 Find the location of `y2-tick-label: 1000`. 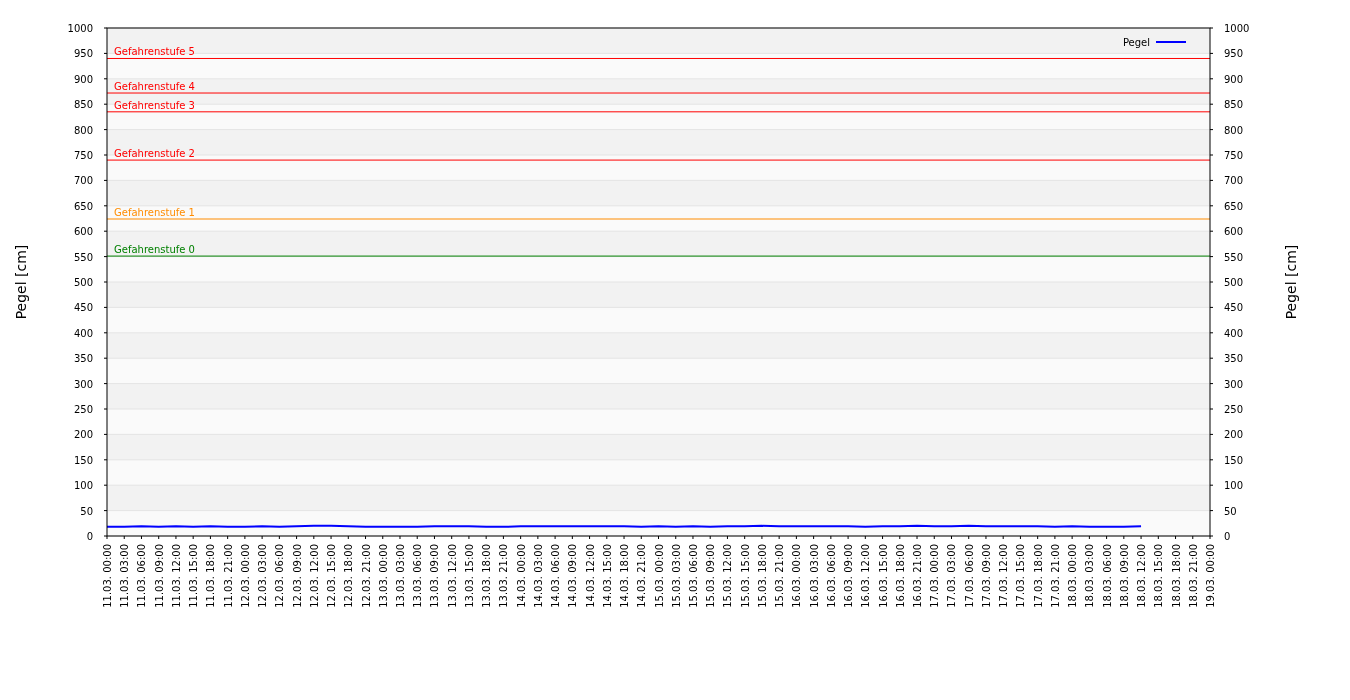

y2-tick-label: 1000 is located at coordinates (1237, 28).